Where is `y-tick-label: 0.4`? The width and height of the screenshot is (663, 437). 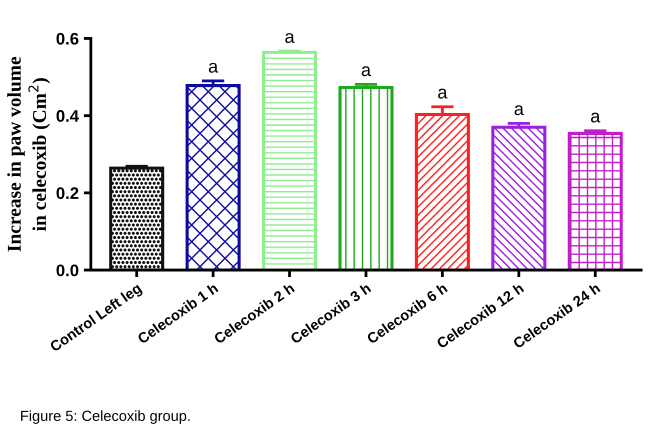
y-tick-label: 0.4 is located at coordinates (67, 116).